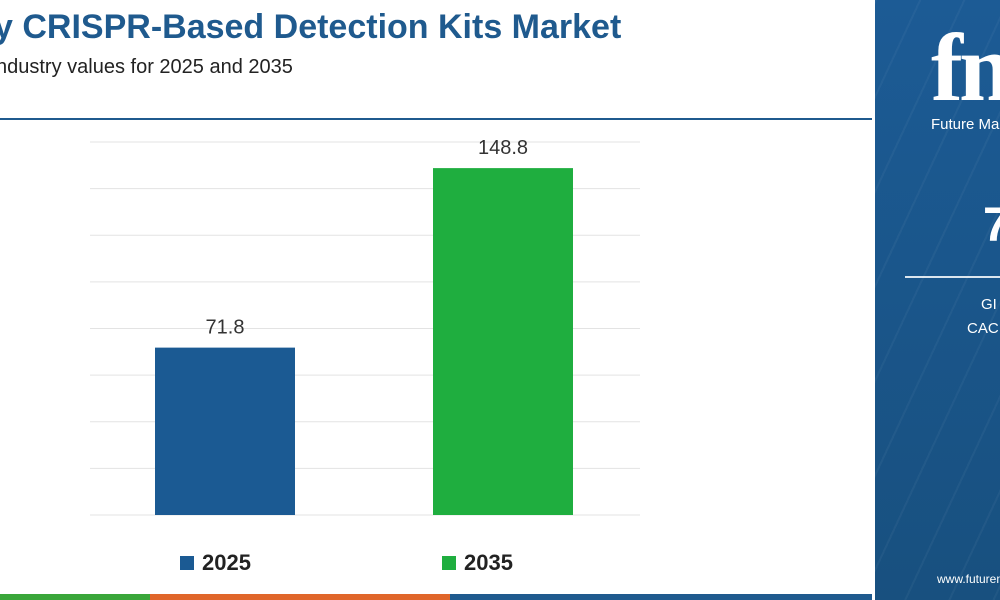 This screenshot has height=600, width=1000. What do you see at coordinates (661, 597) in the screenshot?
I see `stripe-segment-blue` at bounding box center [661, 597].